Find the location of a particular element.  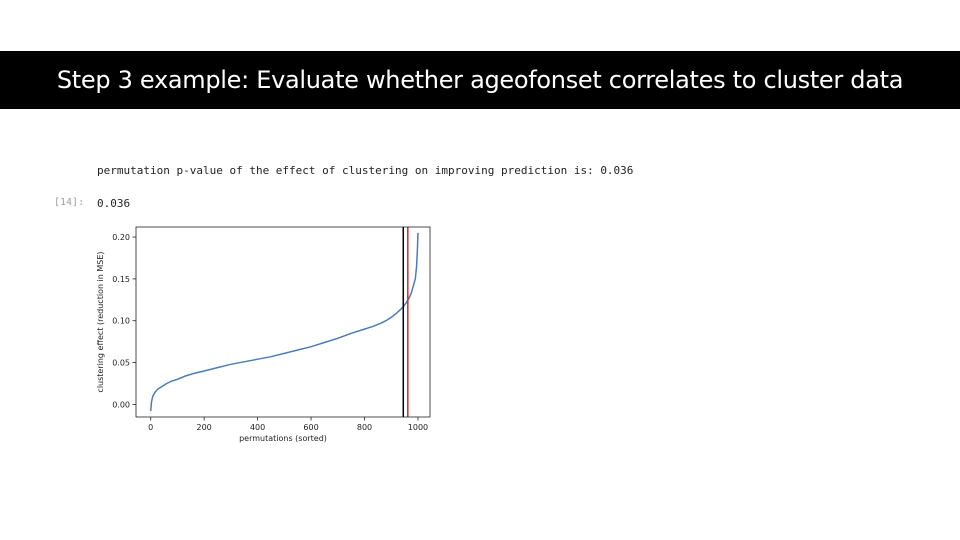

x-tick-label: 0 is located at coordinates (150, 427).